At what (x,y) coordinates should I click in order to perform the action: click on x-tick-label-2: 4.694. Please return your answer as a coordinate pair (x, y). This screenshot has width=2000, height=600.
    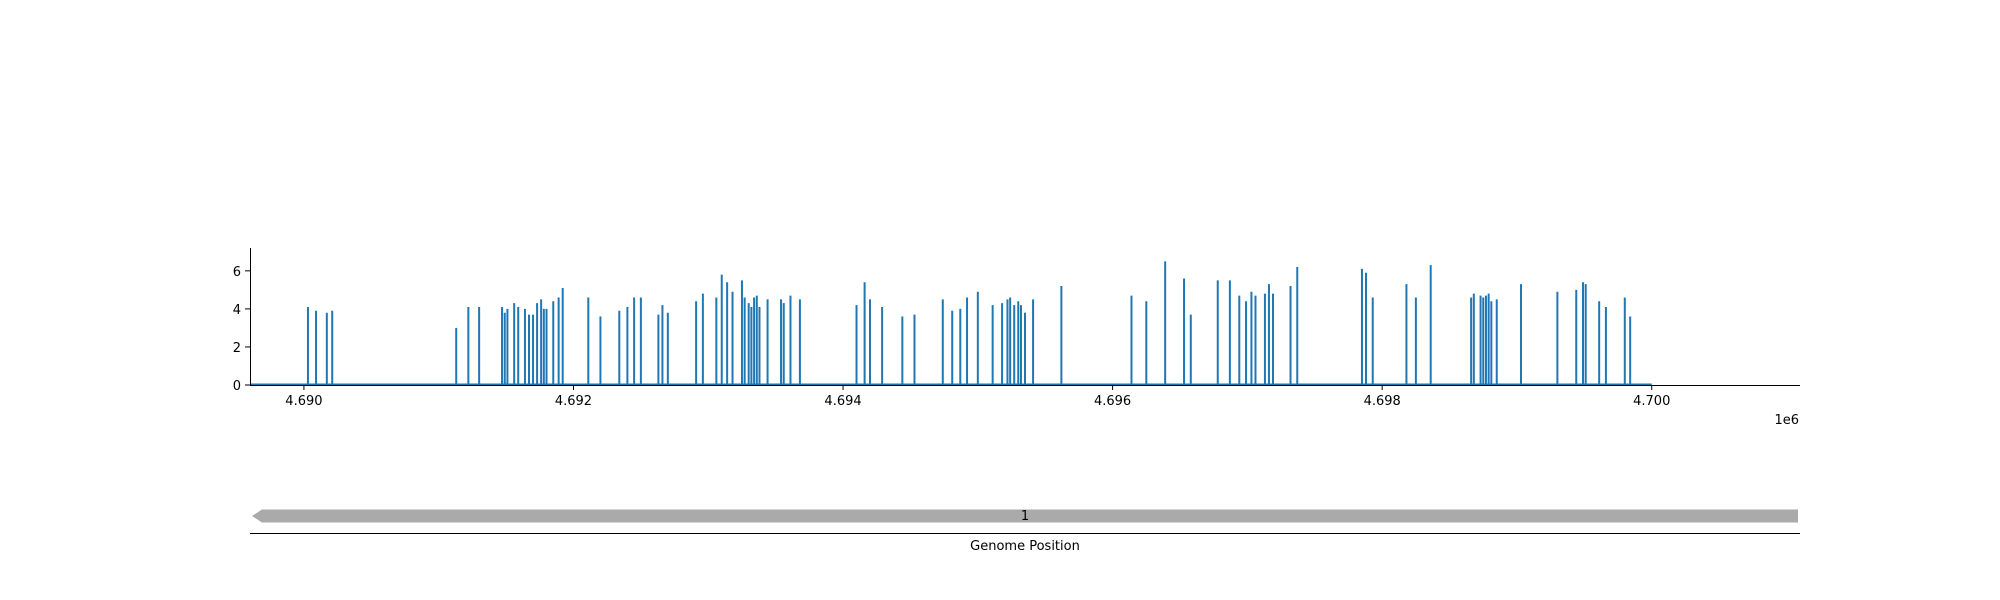
    Looking at the image, I should click on (842, 401).